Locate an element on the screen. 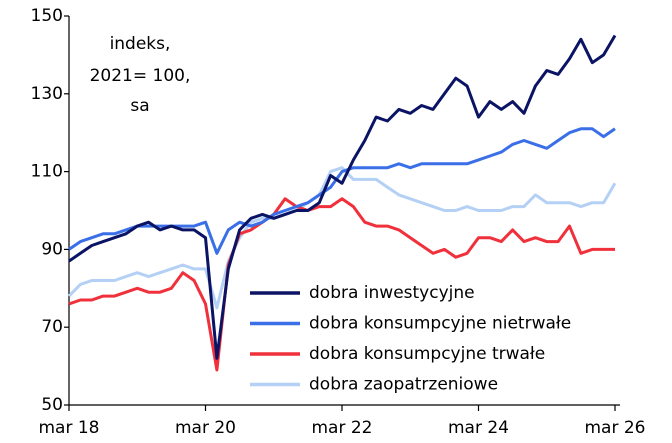 This screenshot has width=672, height=443. y-tick-label: 150 is located at coordinates (47, 16).